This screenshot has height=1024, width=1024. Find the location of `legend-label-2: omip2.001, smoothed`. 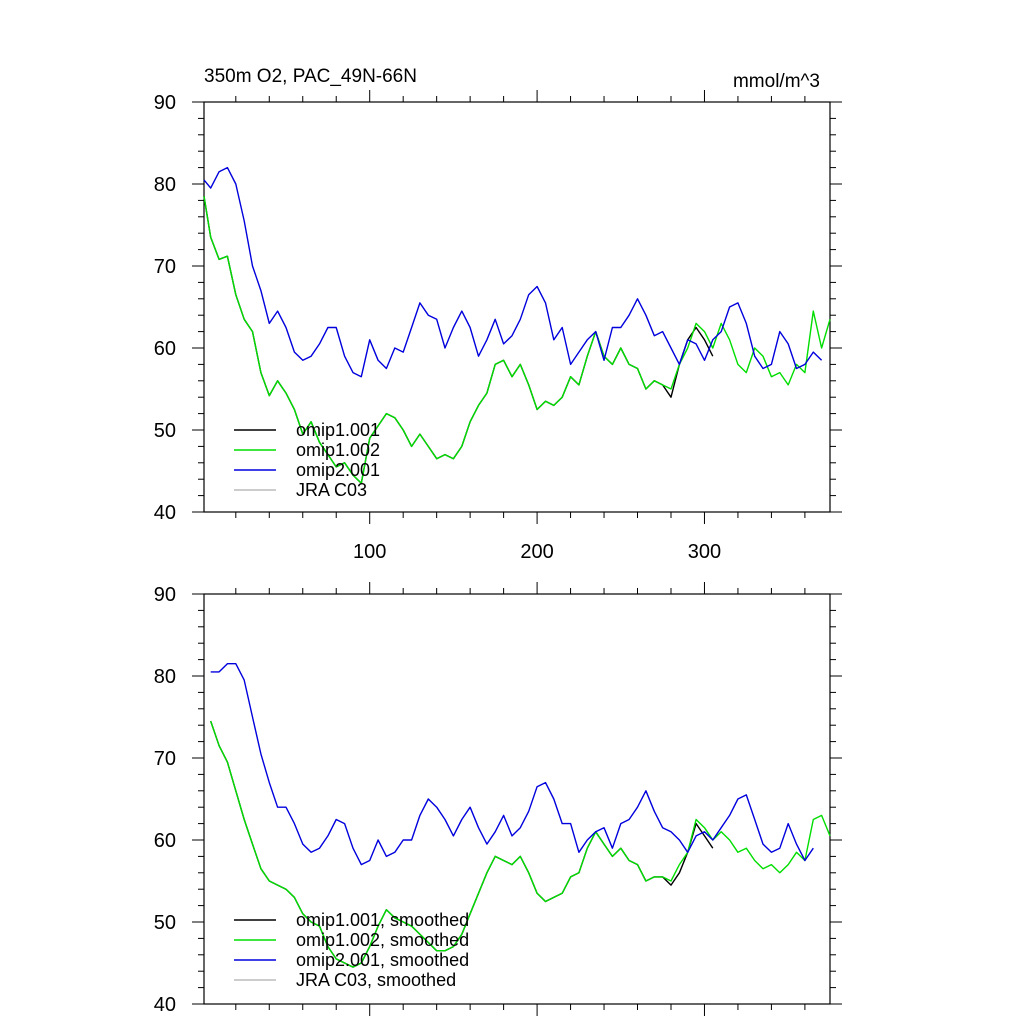

legend-label-2: omip2.001, smoothed is located at coordinates (382, 960).